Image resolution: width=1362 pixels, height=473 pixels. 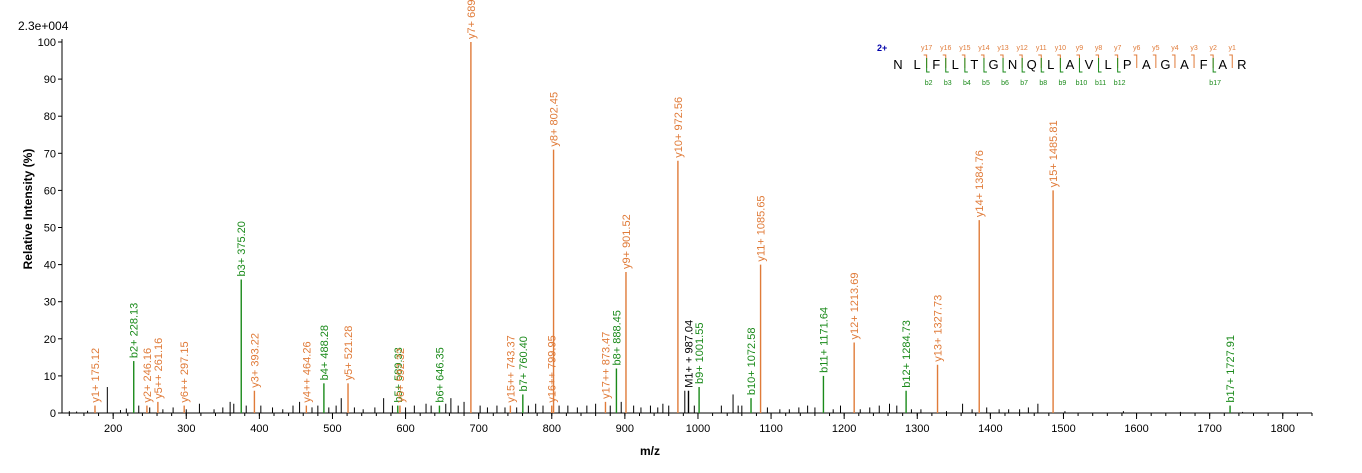 I want to click on peak-label: y12+ 1213.69, so click(x=855, y=306).